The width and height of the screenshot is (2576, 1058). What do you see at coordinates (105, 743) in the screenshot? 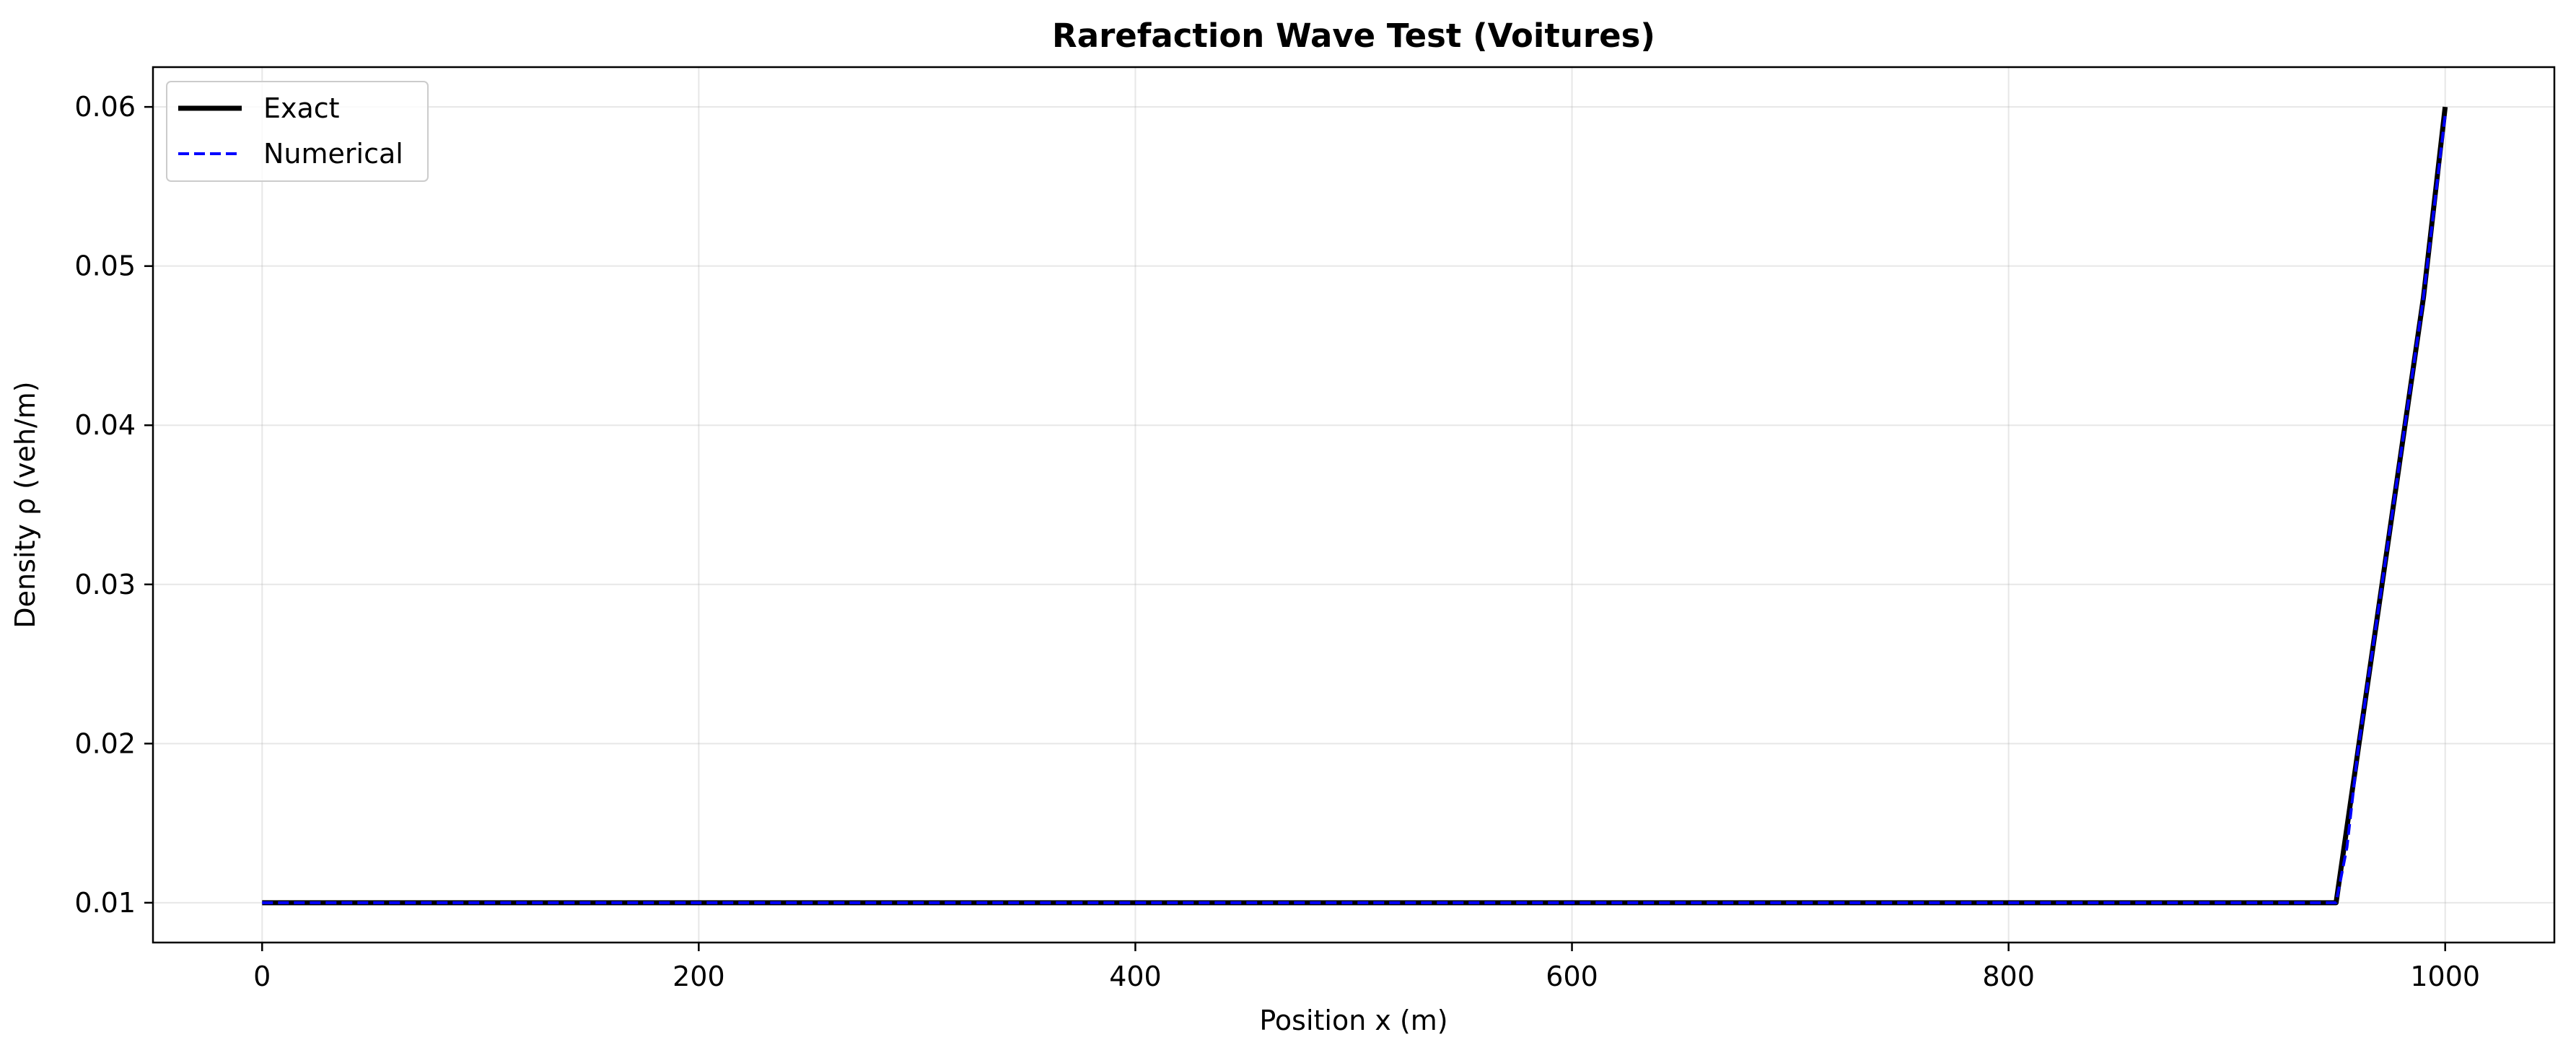
I see `y-tick-label: 0.02` at bounding box center [105, 743].